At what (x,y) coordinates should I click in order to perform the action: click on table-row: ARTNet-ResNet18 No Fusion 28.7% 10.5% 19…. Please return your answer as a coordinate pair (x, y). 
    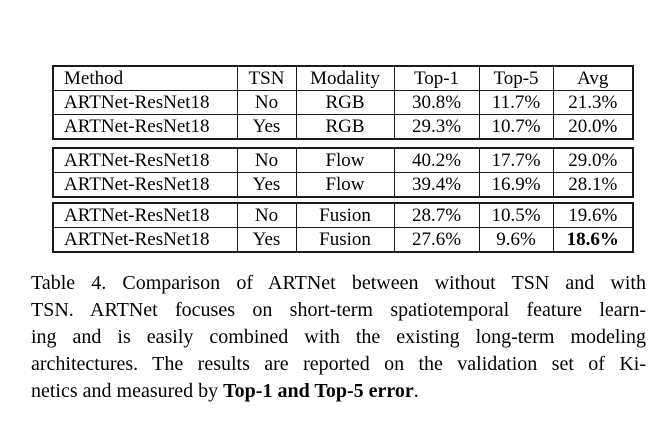
    Looking at the image, I should click on (343, 215).